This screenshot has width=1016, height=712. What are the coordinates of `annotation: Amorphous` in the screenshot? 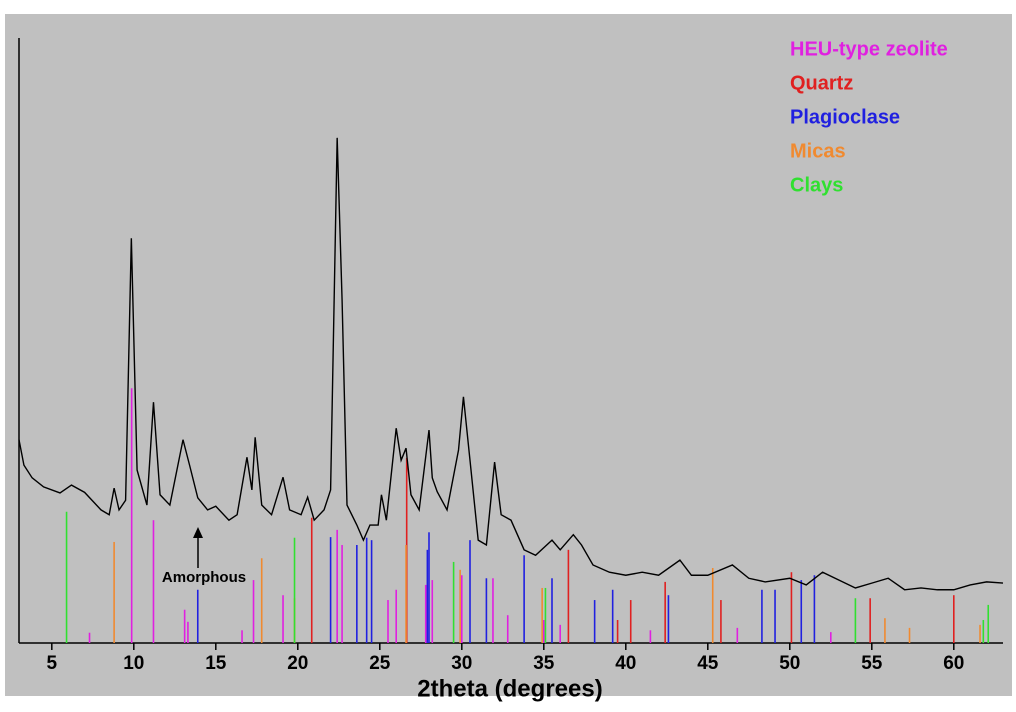 It's located at (204, 577).